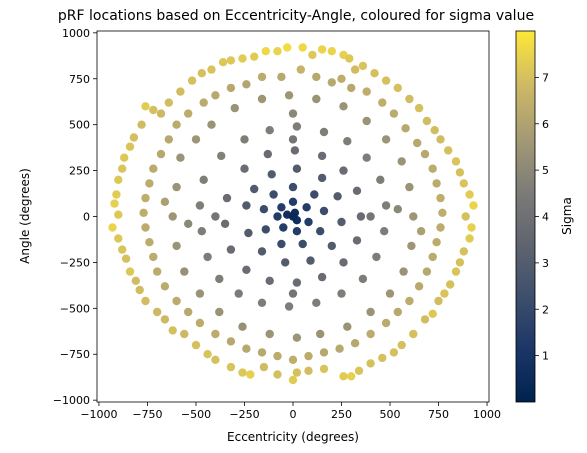 The height and width of the screenshot is (453, 587). What do you see at coordinates (75, 262) in the screenshot?
I see `y-tick-label: −250` at bounding box center [75, 262].